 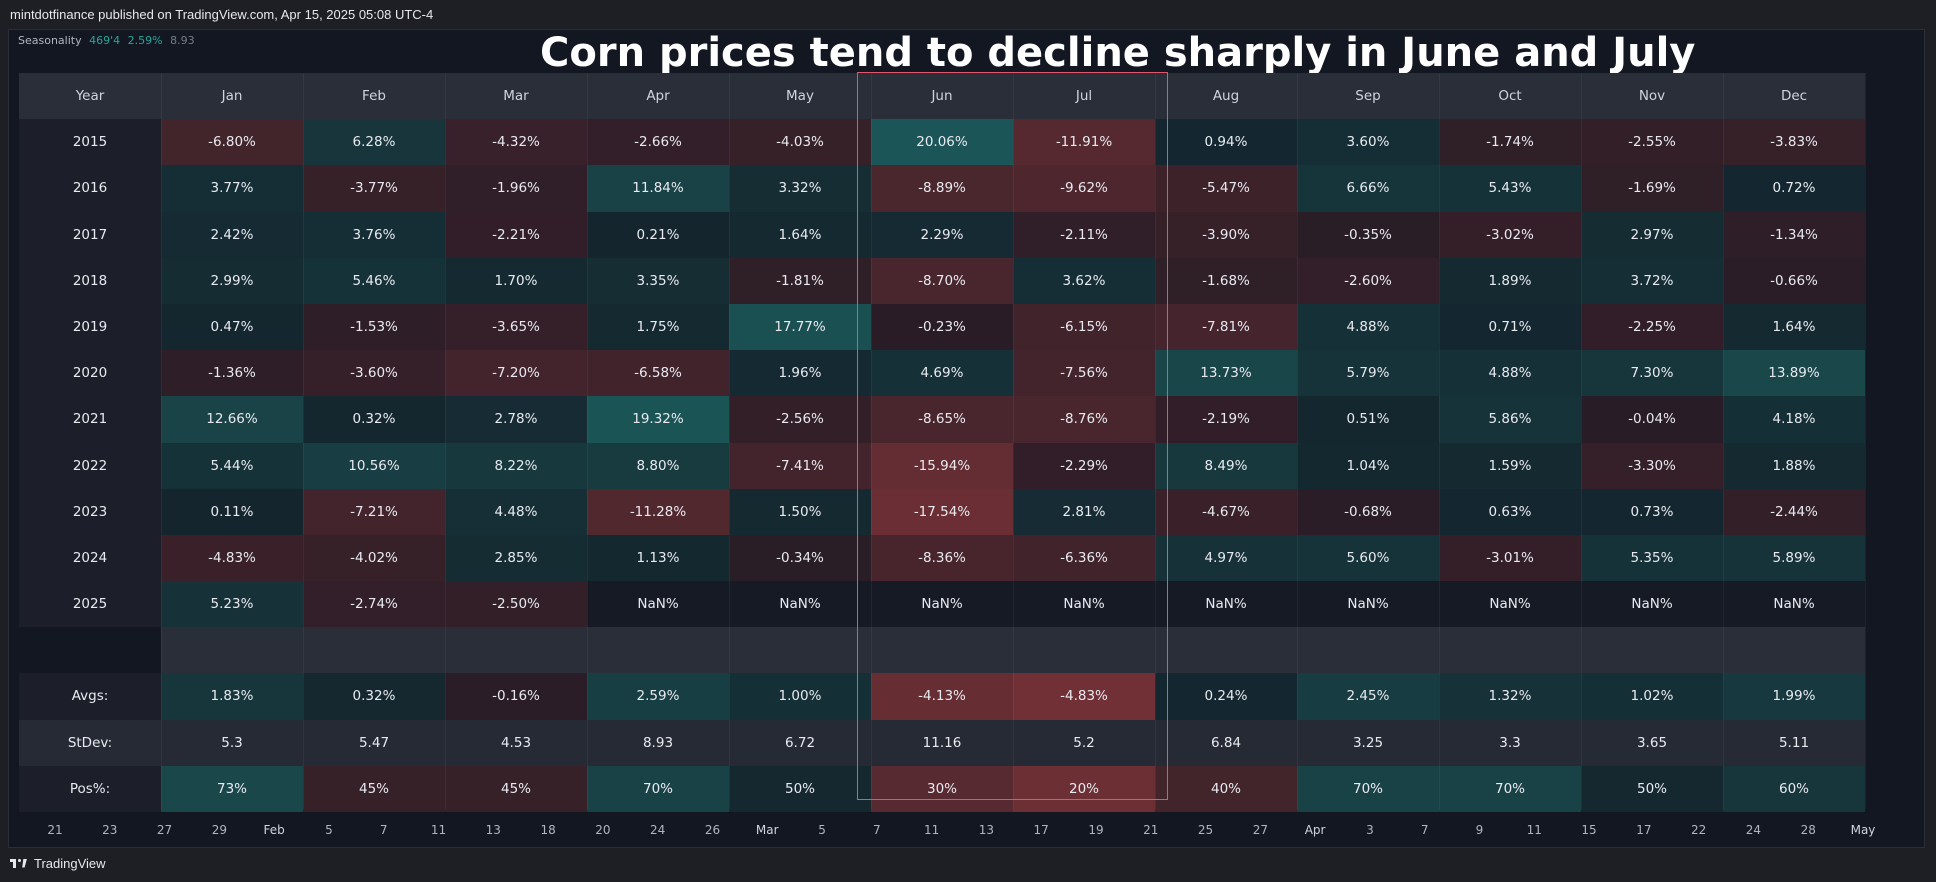 I want to click on summary-cell: 1.32%, so click(x=1510, y=696).